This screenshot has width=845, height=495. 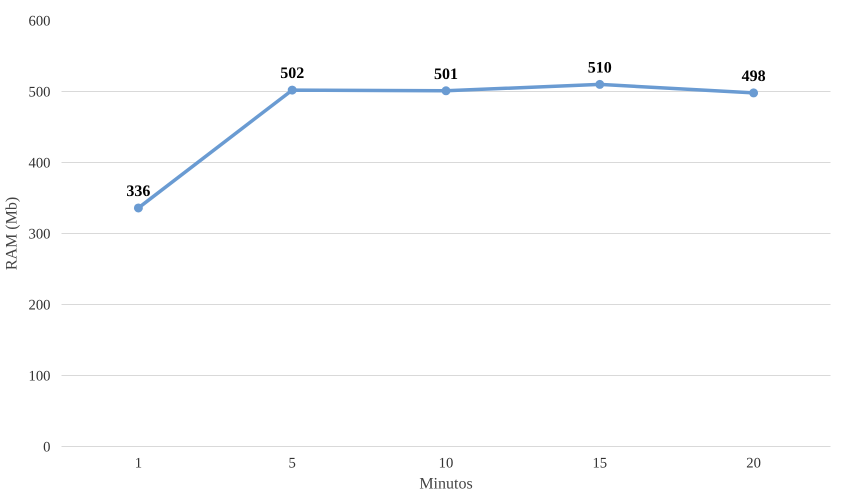 I want to click on y-tick-label: 600, so click(x=39, y=22).